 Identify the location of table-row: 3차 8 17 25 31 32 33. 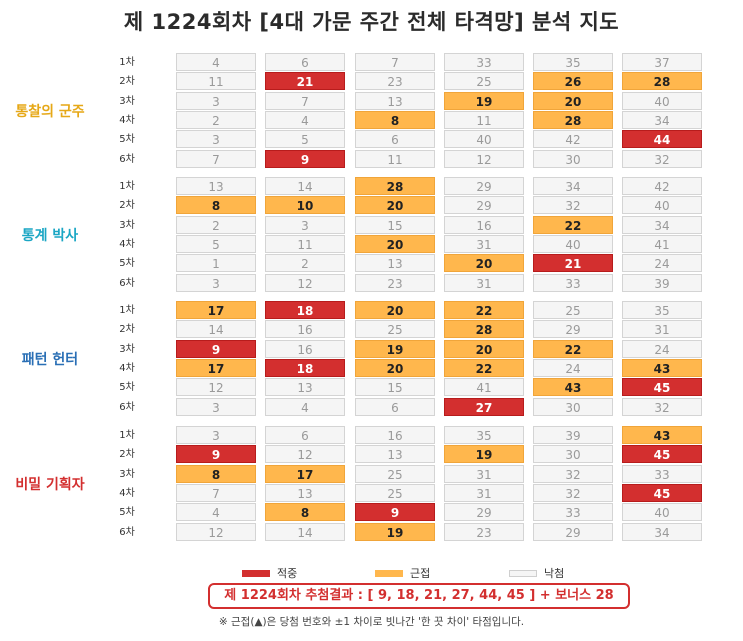
(371, 474).